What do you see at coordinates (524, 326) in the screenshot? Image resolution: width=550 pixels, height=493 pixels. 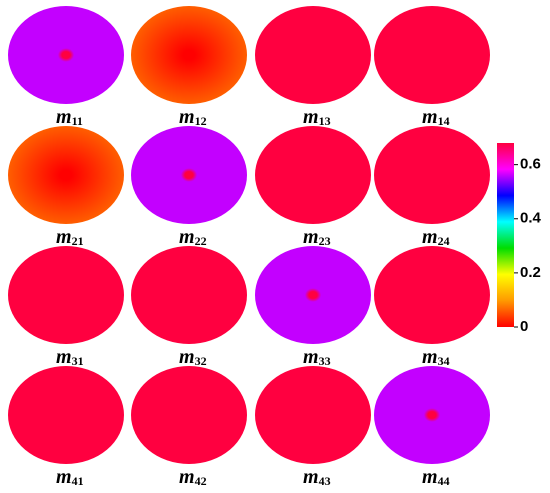 I see `colorbar-tick-label: 0` at bounding box center [524, 326].